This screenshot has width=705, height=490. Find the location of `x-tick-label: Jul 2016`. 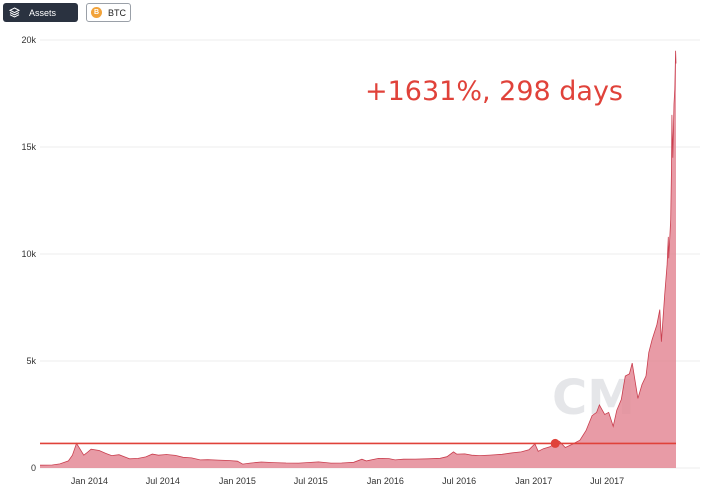

x-tick-label: Jul 2016 is located at coordinates (459, 481).